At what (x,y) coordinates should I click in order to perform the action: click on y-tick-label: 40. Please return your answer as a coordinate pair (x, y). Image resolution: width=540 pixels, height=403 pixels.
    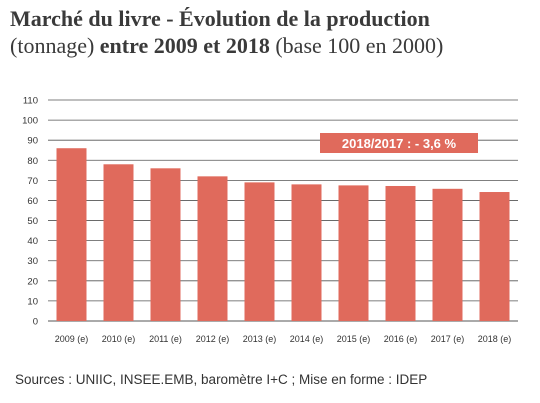
    Looking at the image, I should click on (32, 241).